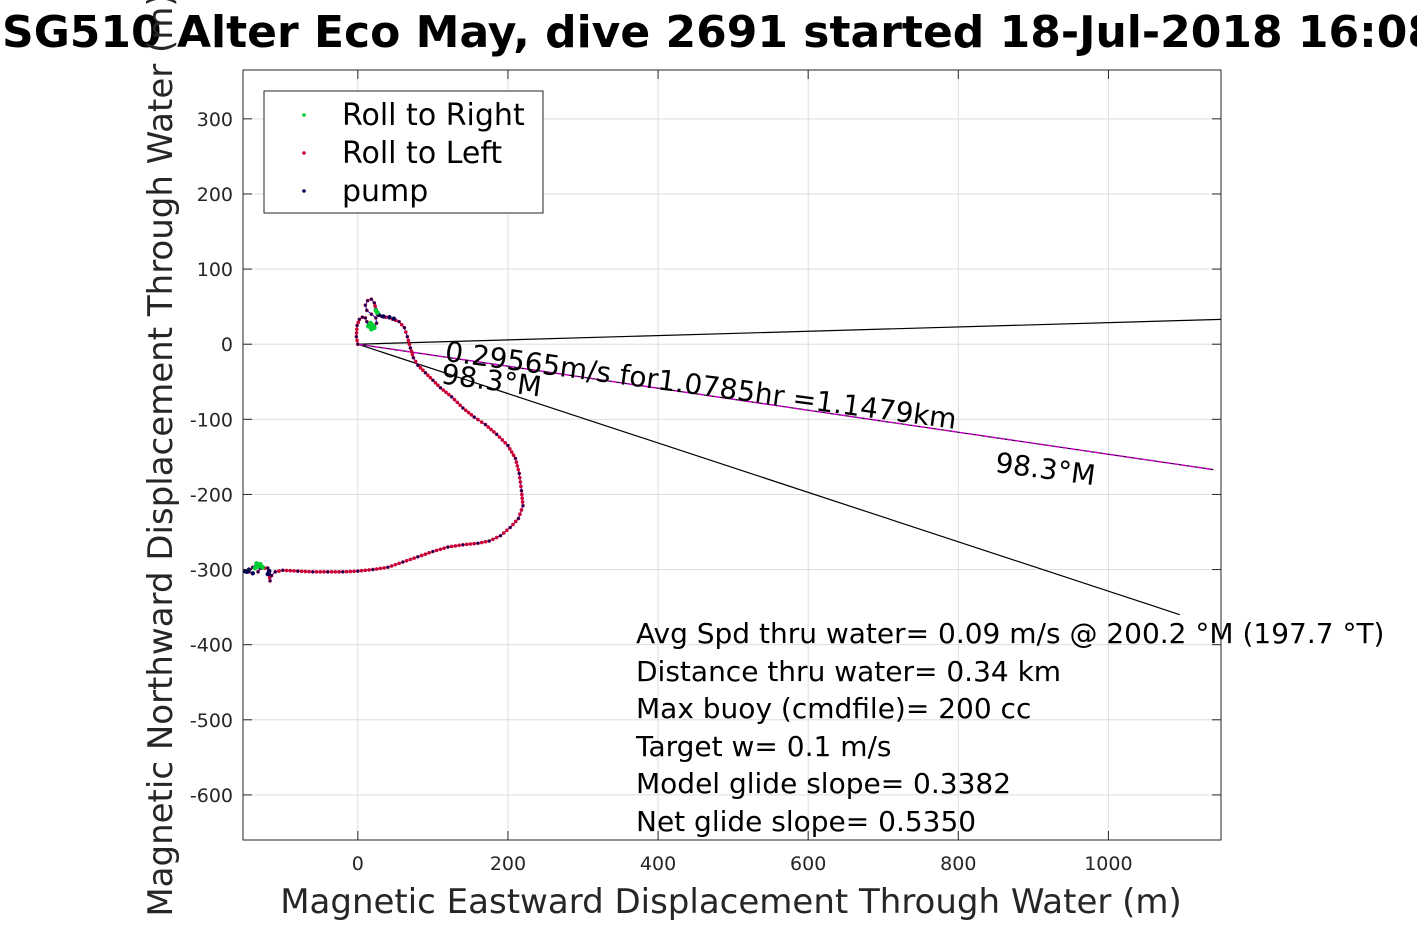 Image resolution: width=1417 pixels, height=945 pixels. What do you see at coordinates (211, 796) in the screenshot?
I see `y-tick-label: -600` at bounding box center [211, 796].